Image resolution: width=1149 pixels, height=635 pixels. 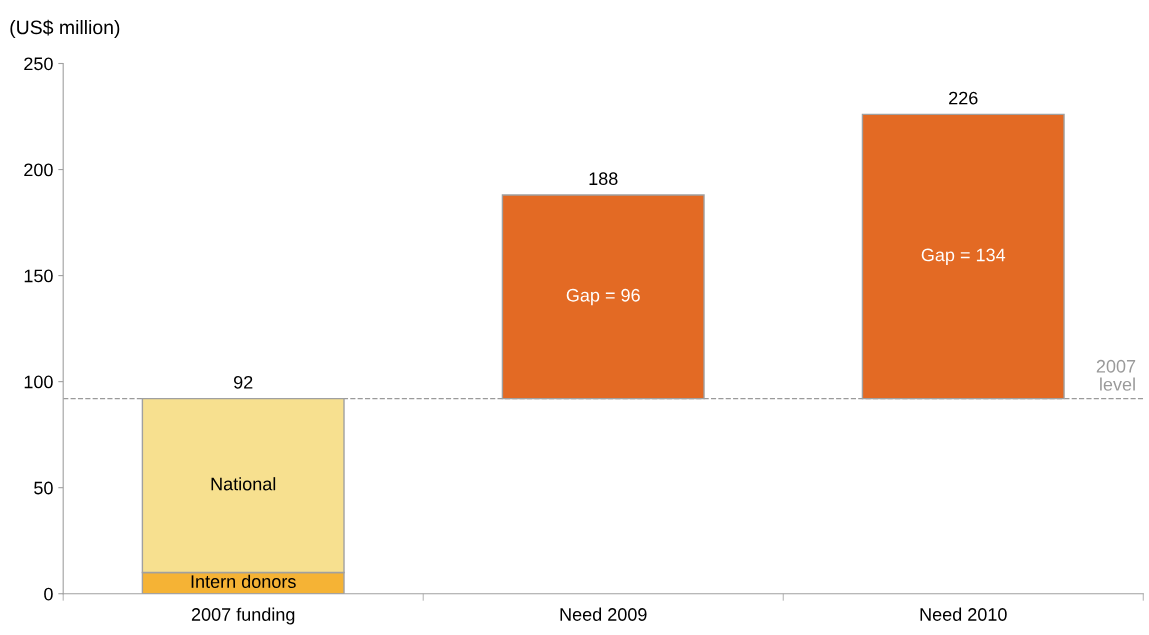 What do you see at coordinates (1116, 375) in the screenshot?
I see `ref-line-label: 2007 level` at bounding box center [1116, 375].